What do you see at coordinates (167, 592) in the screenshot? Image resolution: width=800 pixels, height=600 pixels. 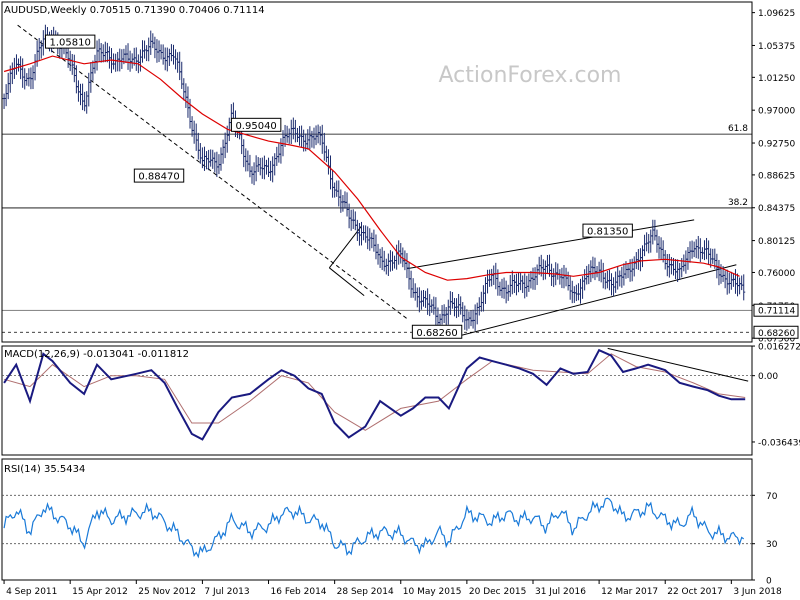 I see `x-tick-label: 25 Nov 2012` at bounding box center [167, 592].